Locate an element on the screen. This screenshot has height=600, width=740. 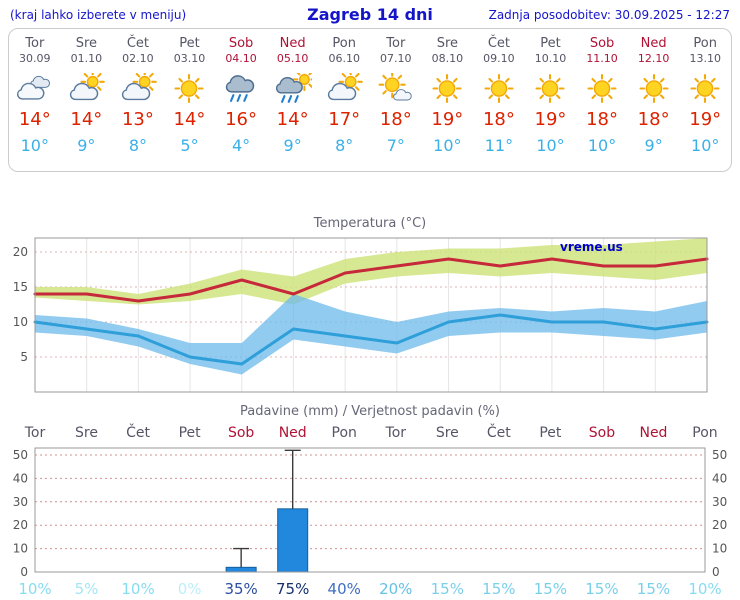
day-column: Pet 03.10 14° 5° is located at coordinates (190, 100).